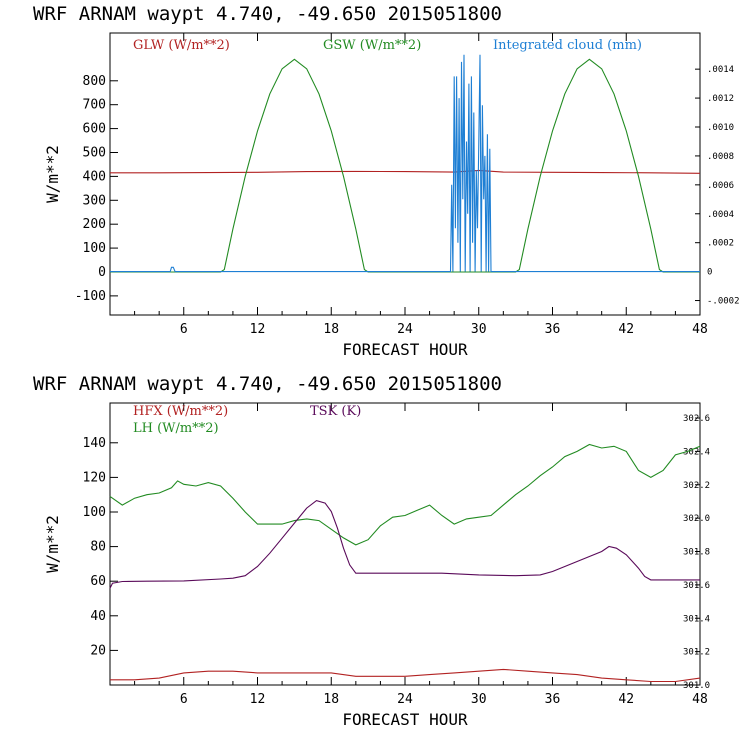  I want to click on series-line-glw, so click(405, 171).